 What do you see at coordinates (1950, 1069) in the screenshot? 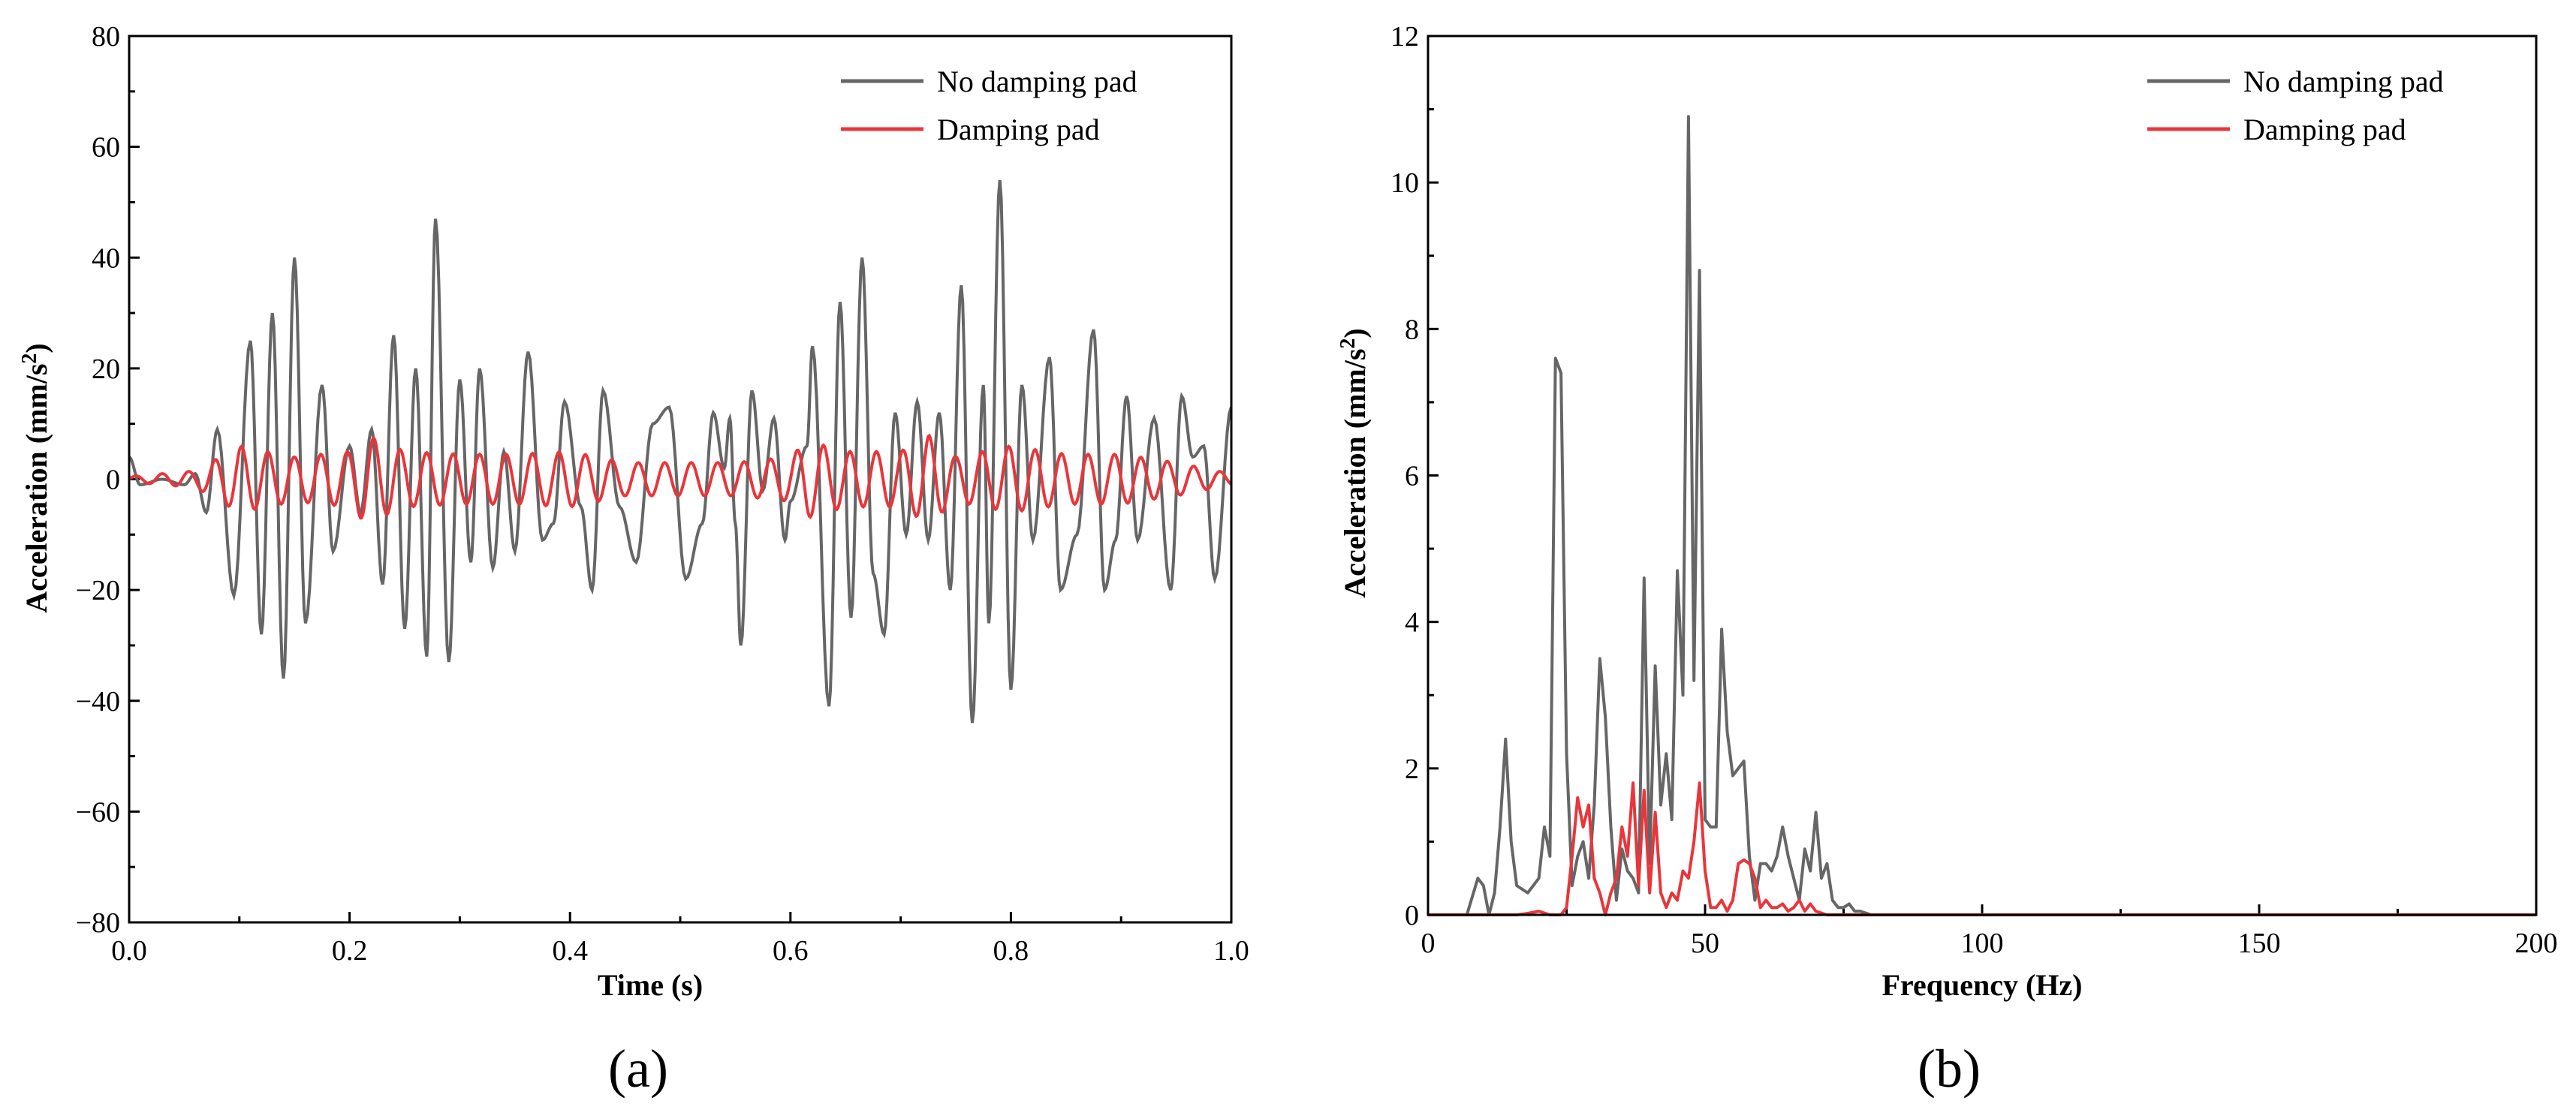
I see `panel-b-label: (b)` at bounding box center [1950, 1069].